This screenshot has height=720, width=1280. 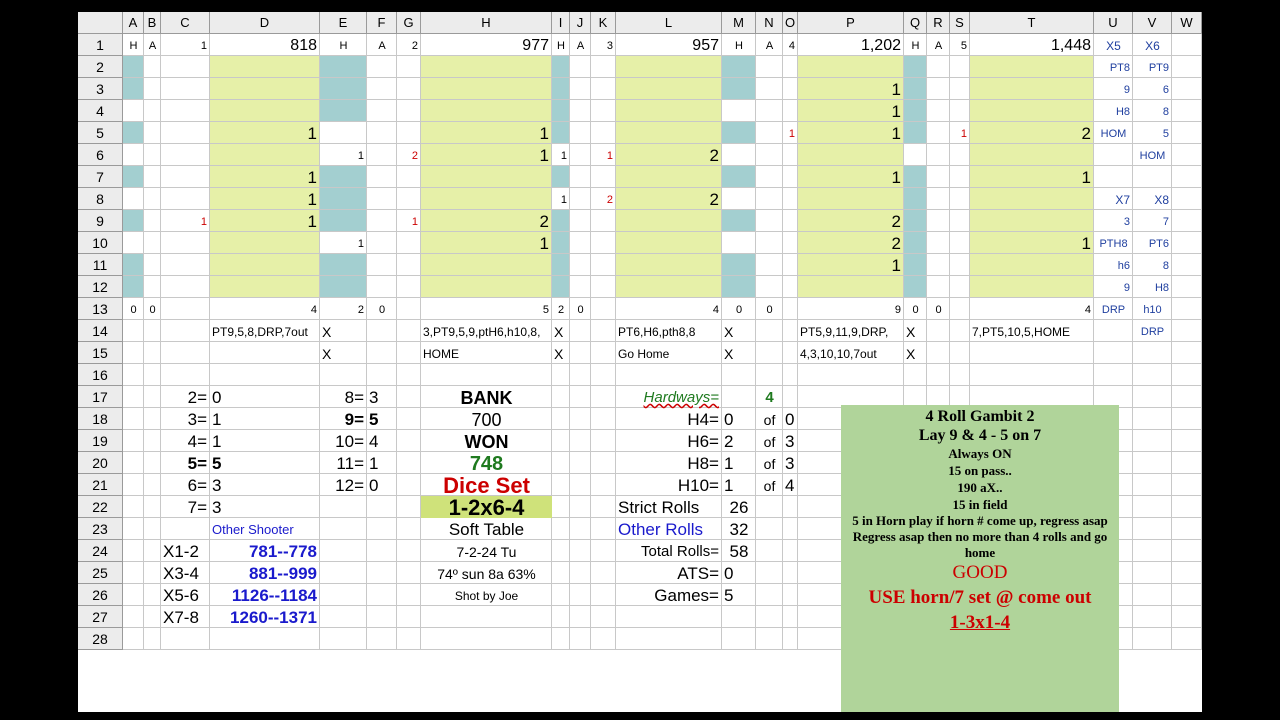 What do you see at coordinates (100, 529) in the screenshot?
I see `row-header-23: 23` at bounding box center [100, 529].